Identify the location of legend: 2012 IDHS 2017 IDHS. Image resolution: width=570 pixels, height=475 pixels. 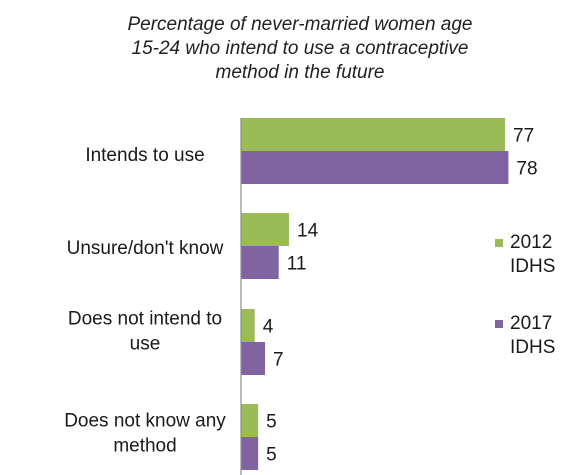
(525, 295).